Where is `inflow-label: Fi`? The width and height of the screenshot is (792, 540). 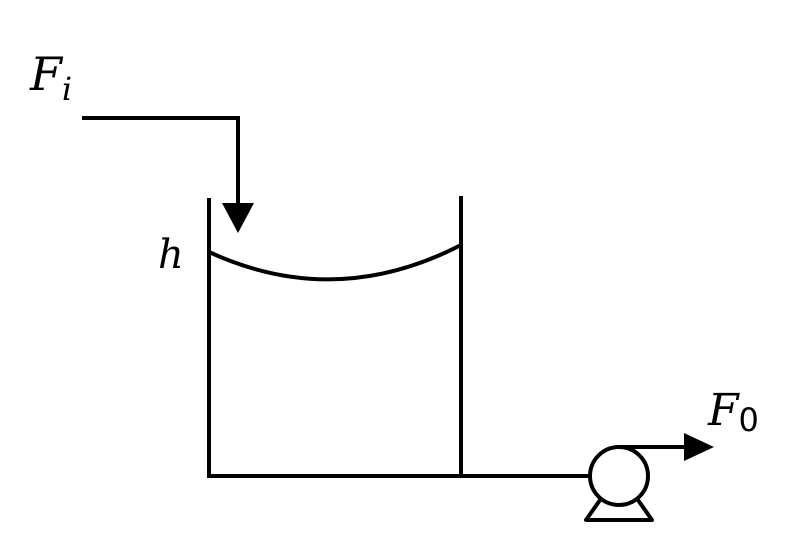
inflow-label: Fi is located at coordinates (50, 77).